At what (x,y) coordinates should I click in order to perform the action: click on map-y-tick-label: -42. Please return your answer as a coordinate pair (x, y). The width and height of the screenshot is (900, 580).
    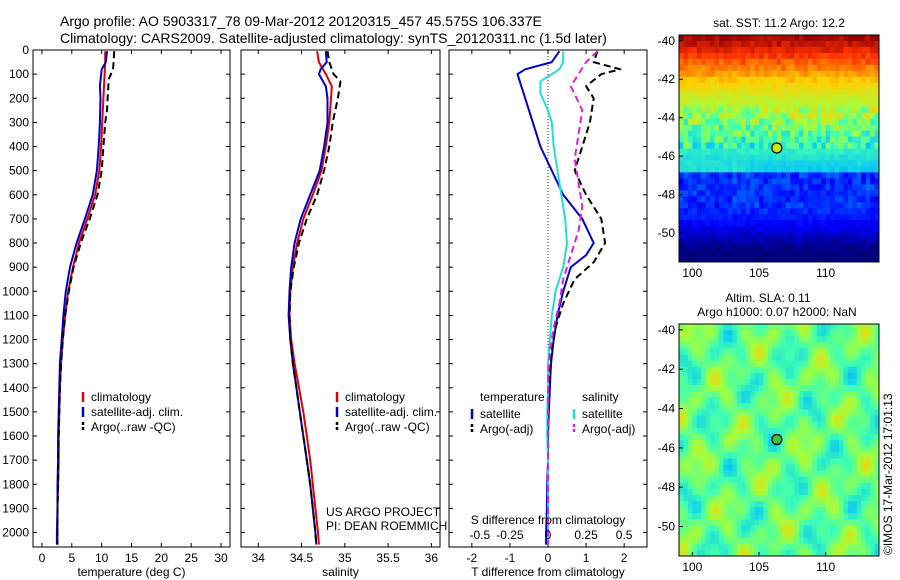
    Looking at the image, I should click on (667, 369).